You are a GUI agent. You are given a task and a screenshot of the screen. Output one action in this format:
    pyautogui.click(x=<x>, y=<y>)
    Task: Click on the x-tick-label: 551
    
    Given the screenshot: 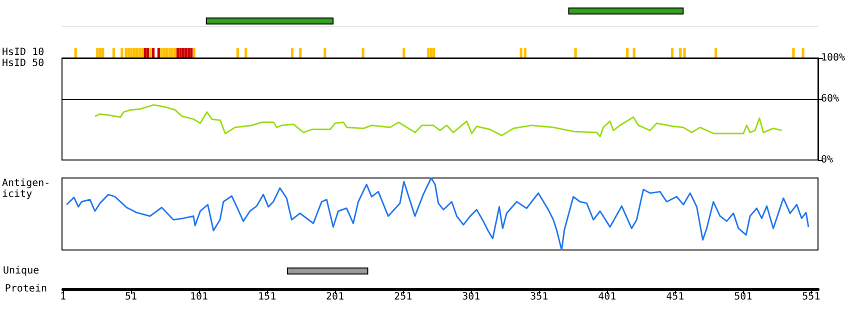 What is the action you would take?
    pyautogui.click(x=811, y=297)
    